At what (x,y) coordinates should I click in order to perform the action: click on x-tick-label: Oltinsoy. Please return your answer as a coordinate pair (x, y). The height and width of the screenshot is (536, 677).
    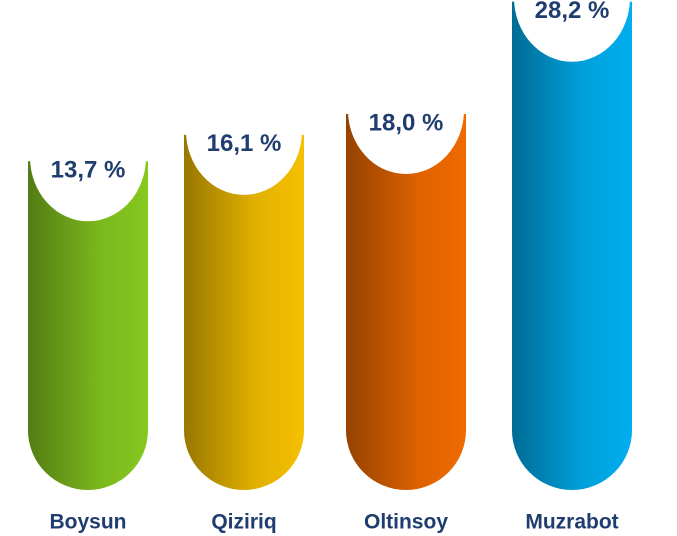
    Looking at the image, I should click on (406, 522).